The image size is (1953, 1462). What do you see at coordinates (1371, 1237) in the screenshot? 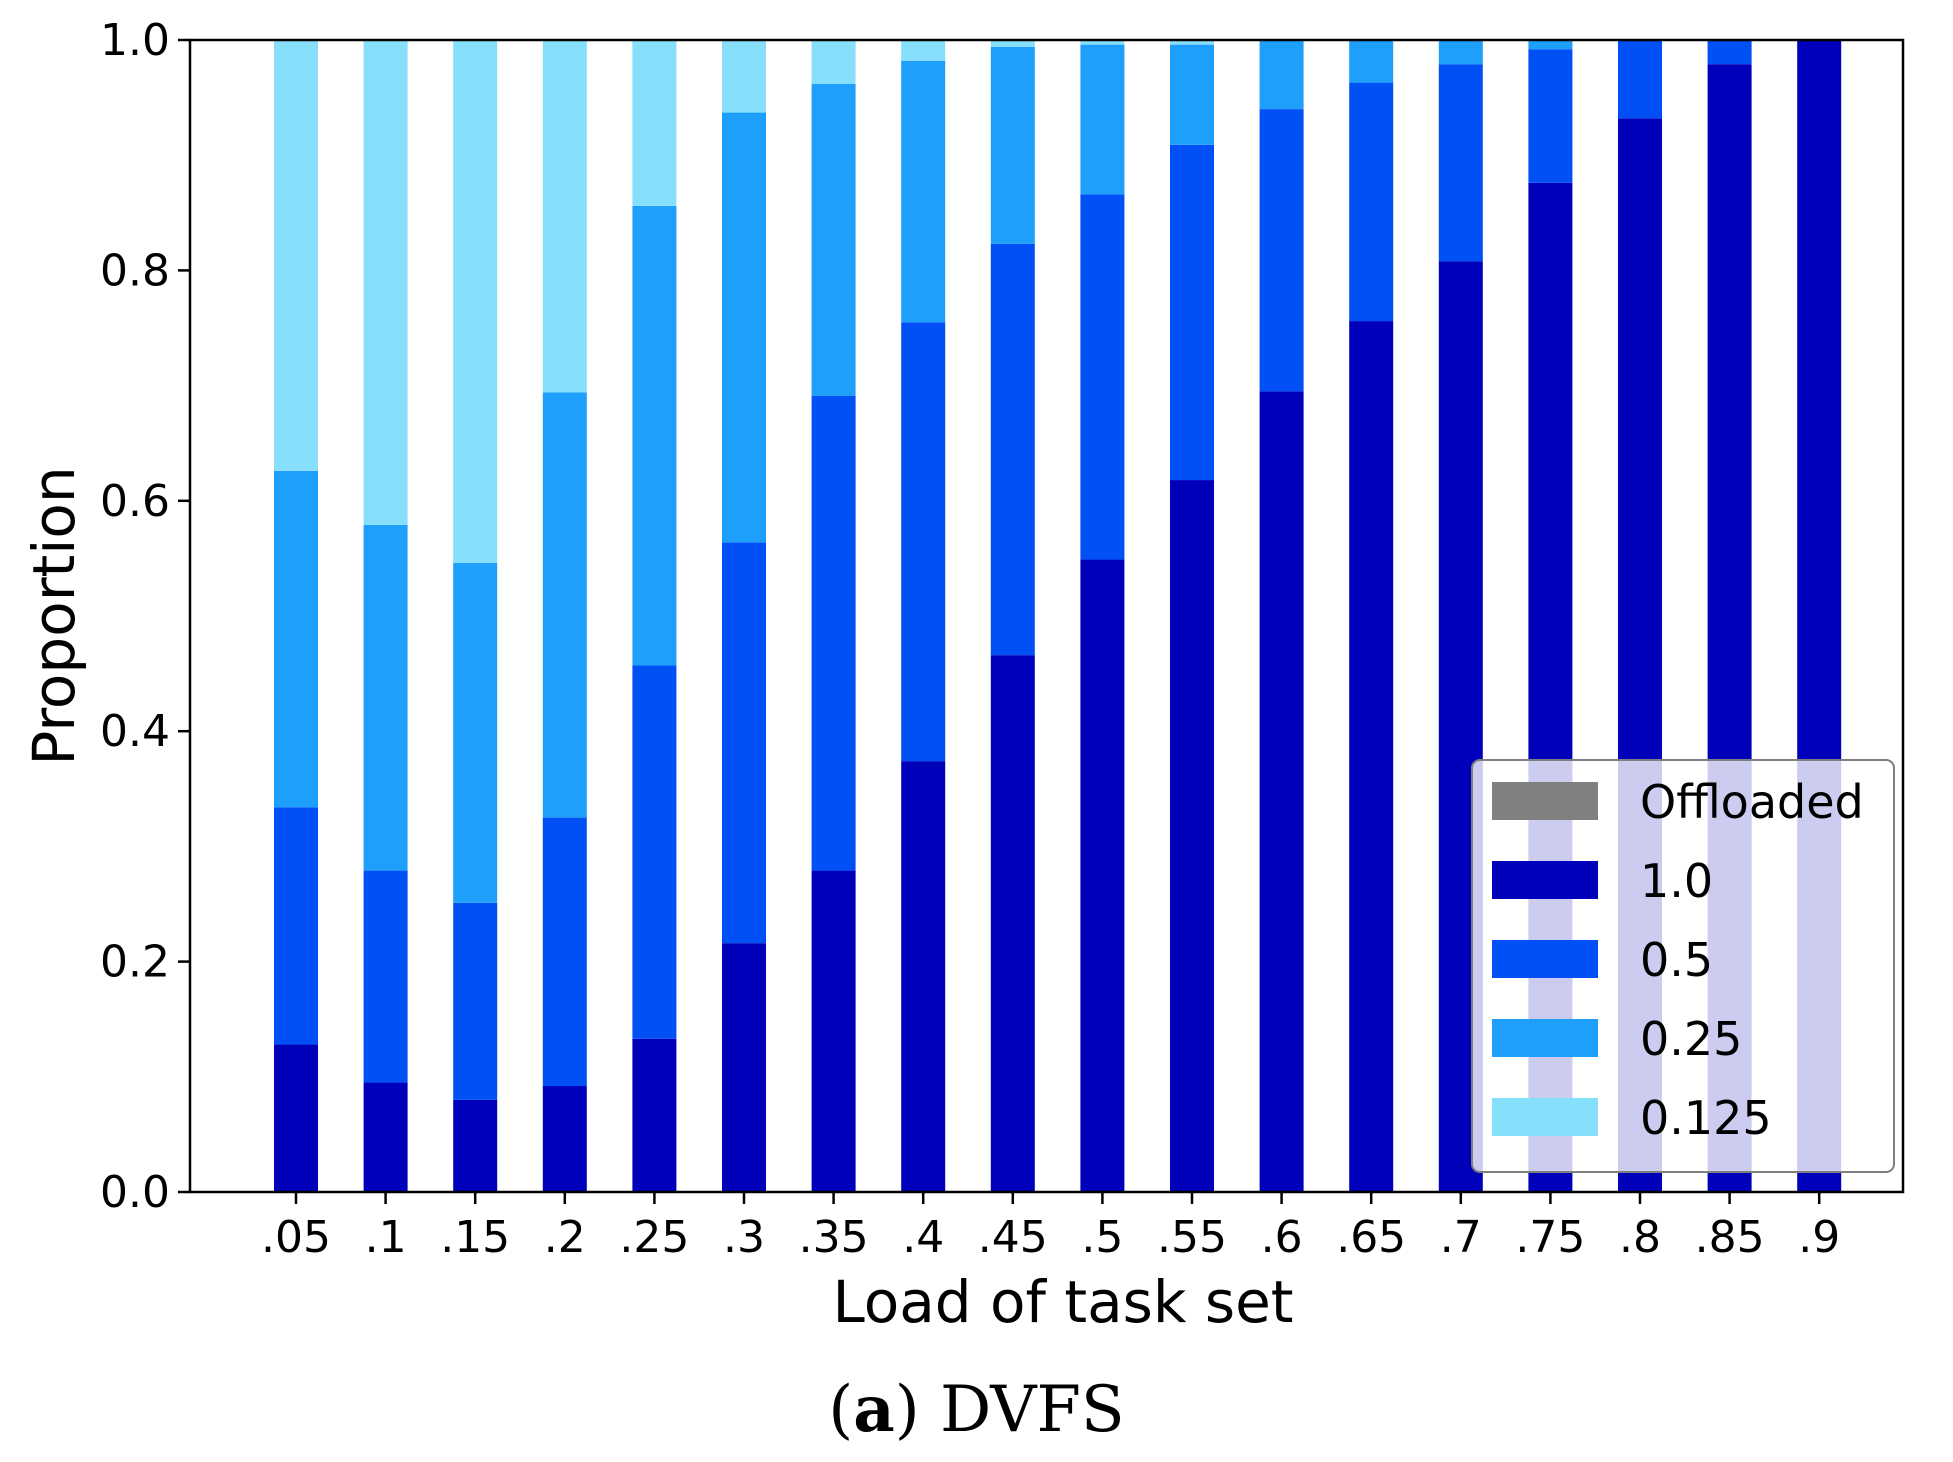
I see `x-tick-label: .65` at bounding box center [1371, 1237].